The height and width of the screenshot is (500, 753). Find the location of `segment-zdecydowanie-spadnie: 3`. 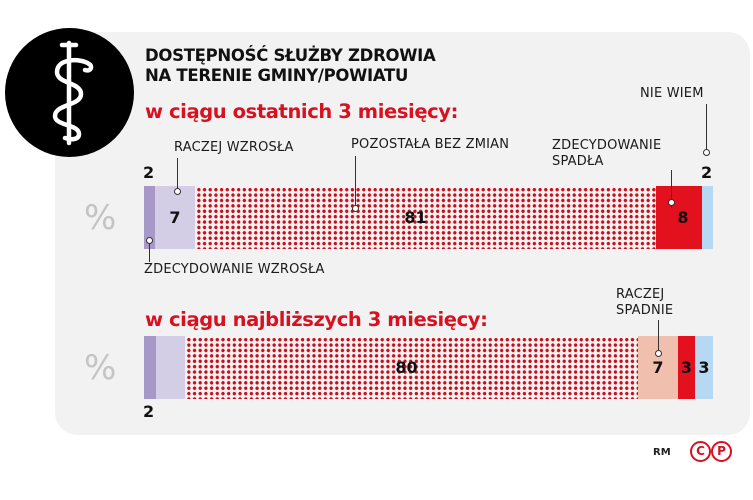

segment-zdecydowanie-spadnie: 3 is located at coordinates (686, 367).